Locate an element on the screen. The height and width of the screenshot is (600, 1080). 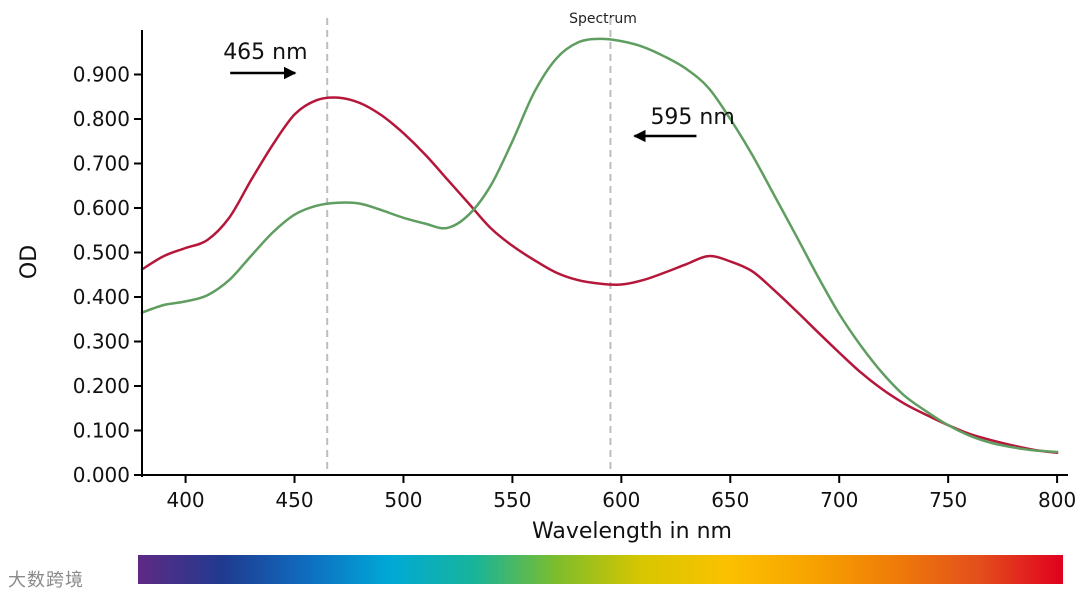
visible-spectrum-bar is located at coordinates (600, 569).